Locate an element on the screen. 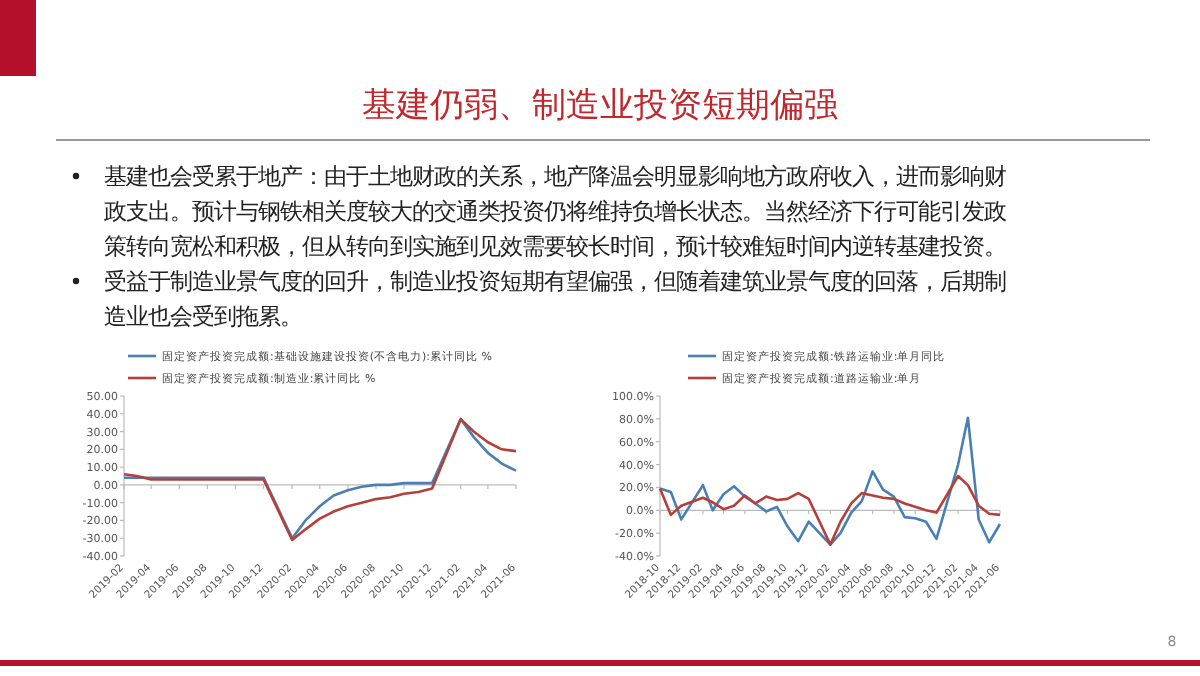  text: 受益于制造业景气度的回升，制造业投资短期有望偏强，但随着建筑业景气度的回落，后期制造业也会受到拖累。 is located at coordinates (555, 298).